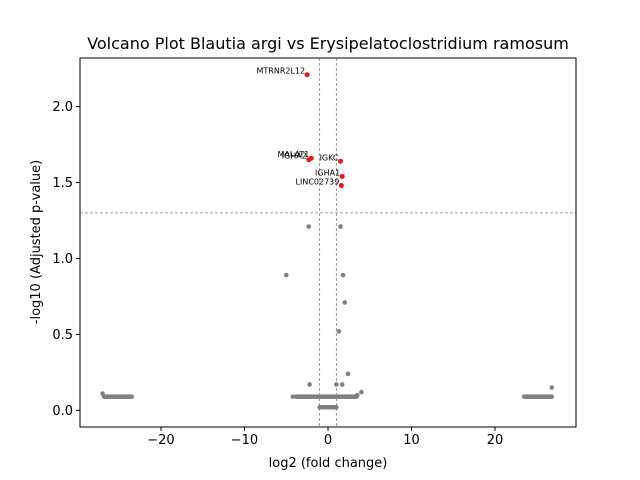 This screenshot has width=640, height=480. I want to click on x-tick-label: −20, so click(160, 440).